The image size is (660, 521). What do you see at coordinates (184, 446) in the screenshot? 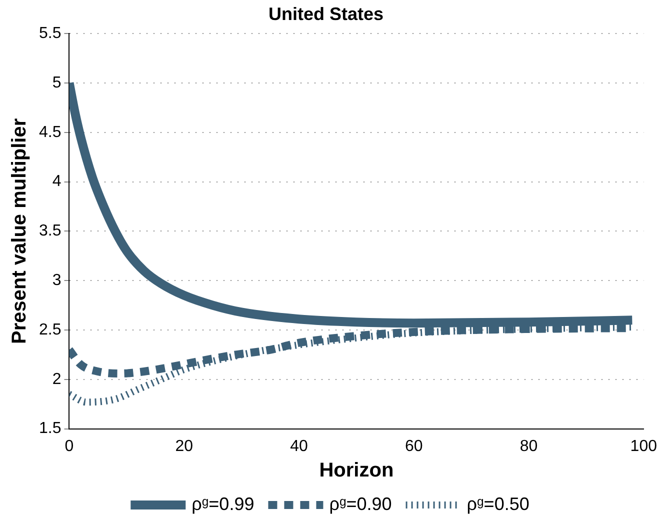
I see `x-tick-label: 20` at bounding box center [184, 446].